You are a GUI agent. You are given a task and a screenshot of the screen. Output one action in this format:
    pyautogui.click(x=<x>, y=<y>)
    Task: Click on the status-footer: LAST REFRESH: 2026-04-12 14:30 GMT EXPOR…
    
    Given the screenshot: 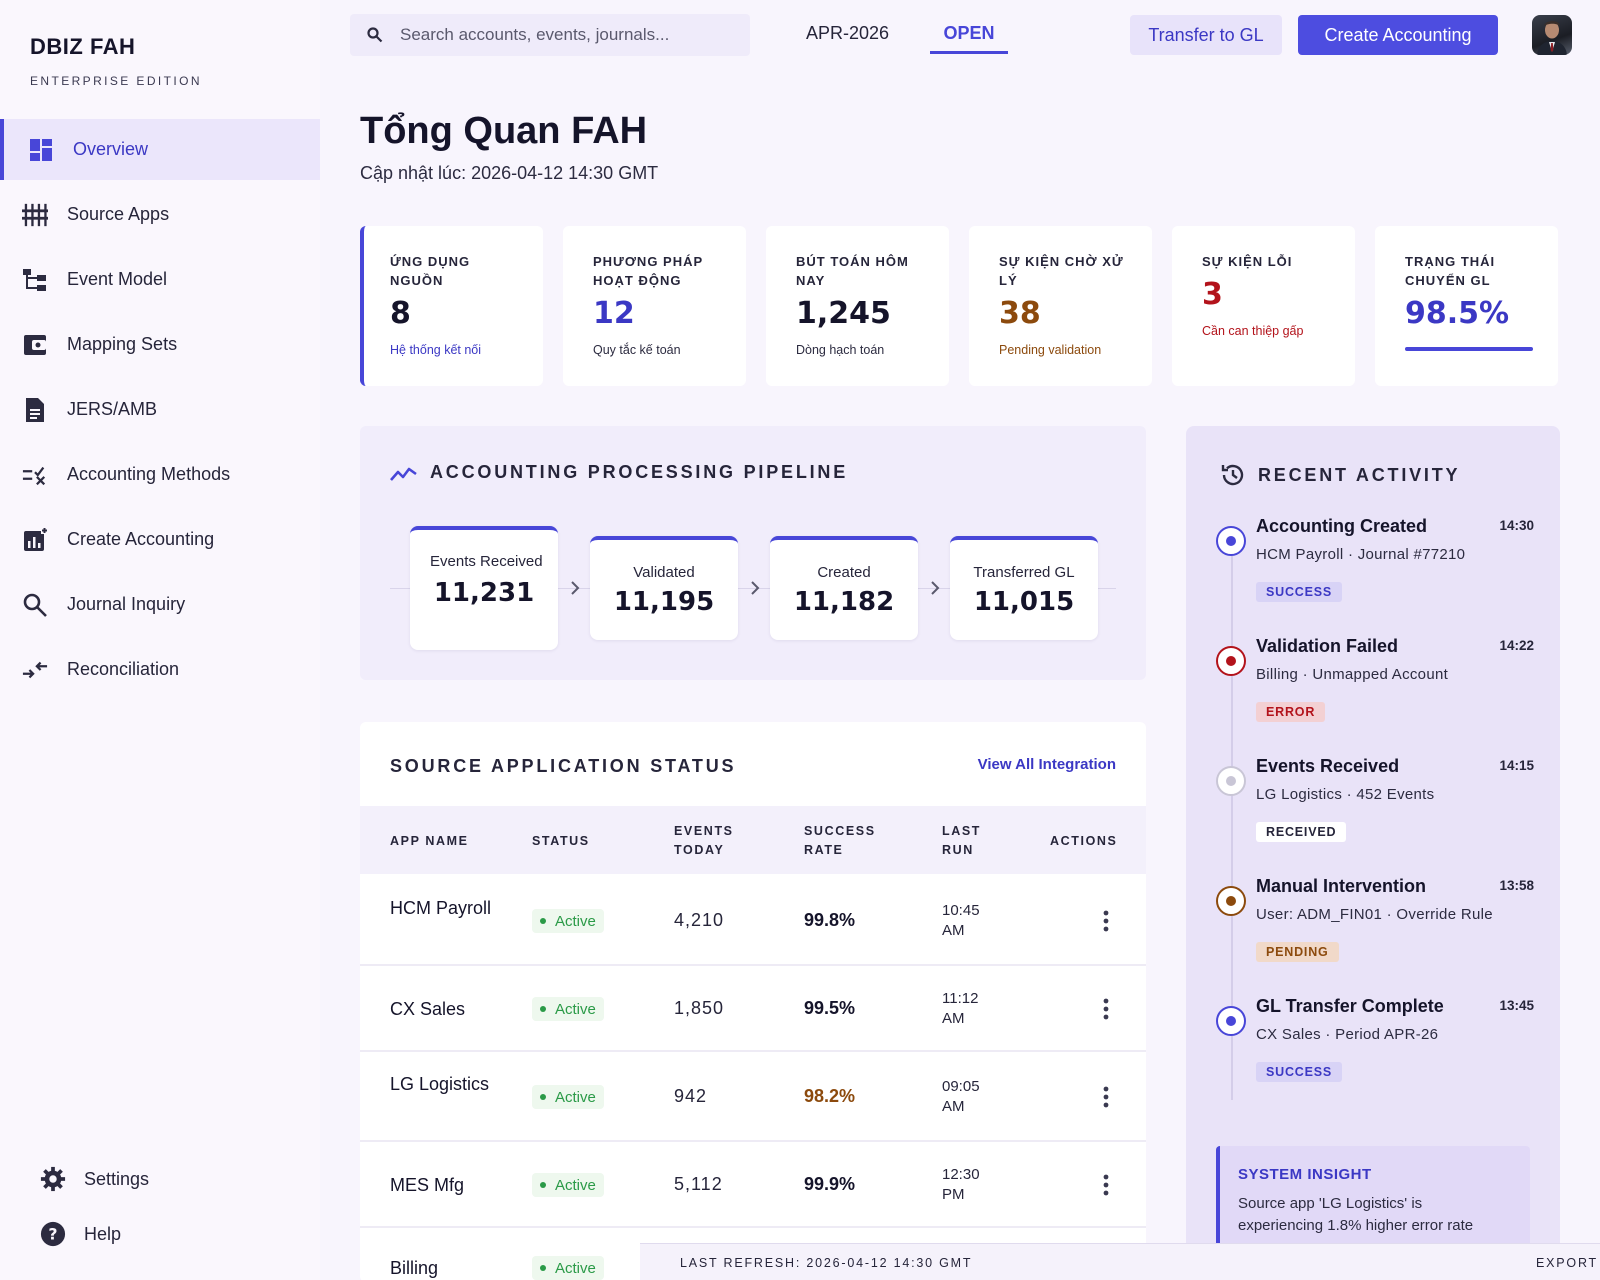 What is the action you would take?
    pyautogui.click(x=1120, y=1261)
    